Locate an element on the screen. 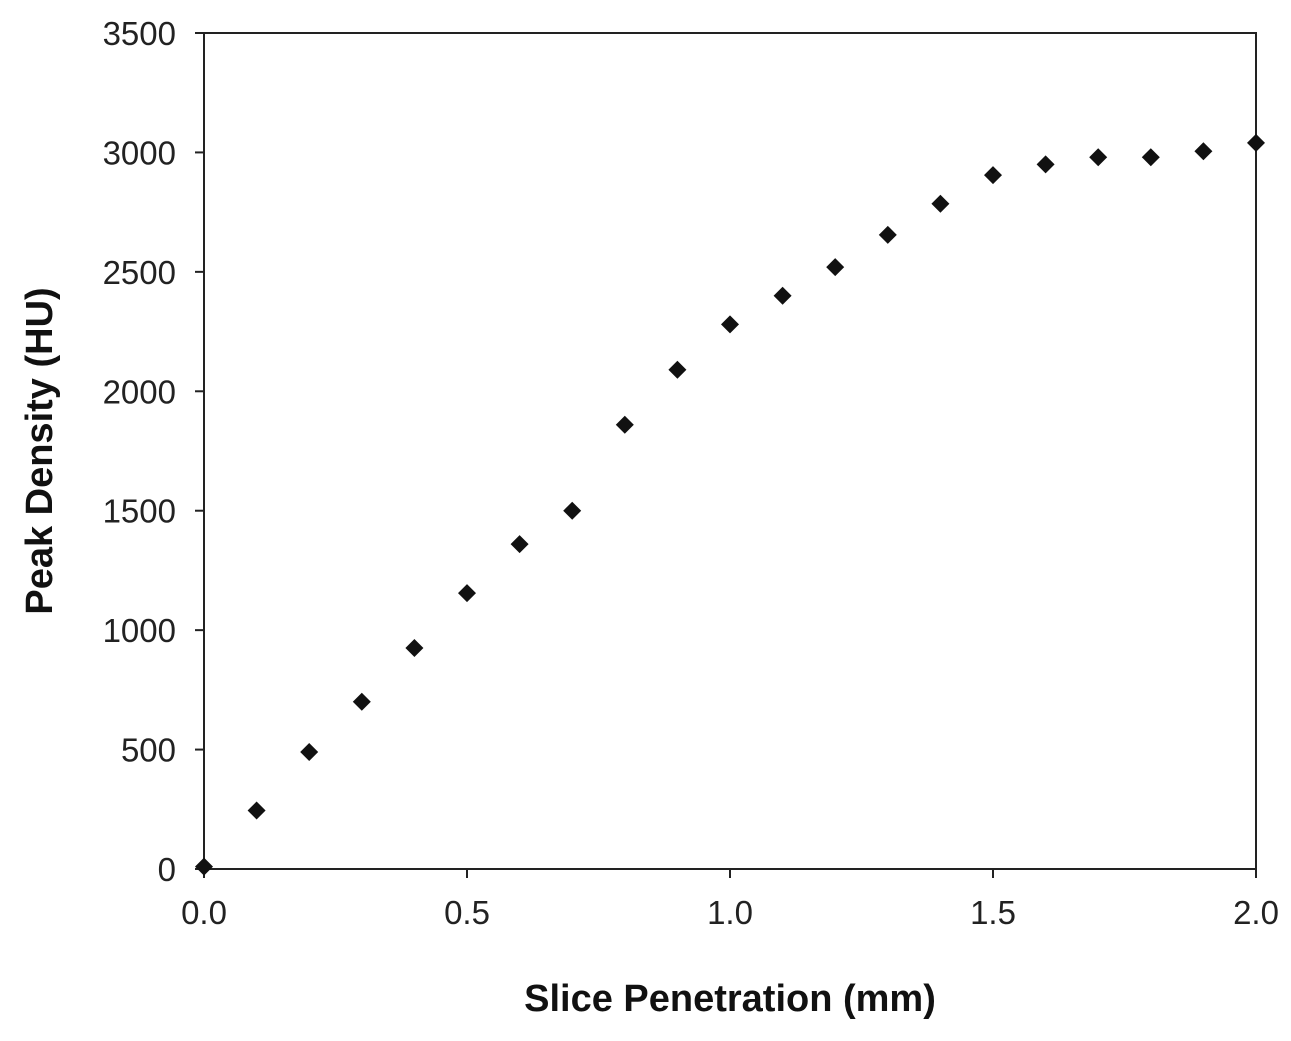  x-tick-label: 1.5 is located at coordinates (993, 912).